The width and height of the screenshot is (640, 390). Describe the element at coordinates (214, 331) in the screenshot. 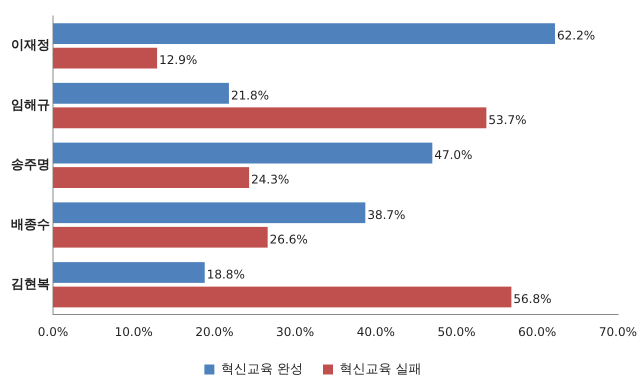

I see `x-tick-label: 20.0%` at that location.